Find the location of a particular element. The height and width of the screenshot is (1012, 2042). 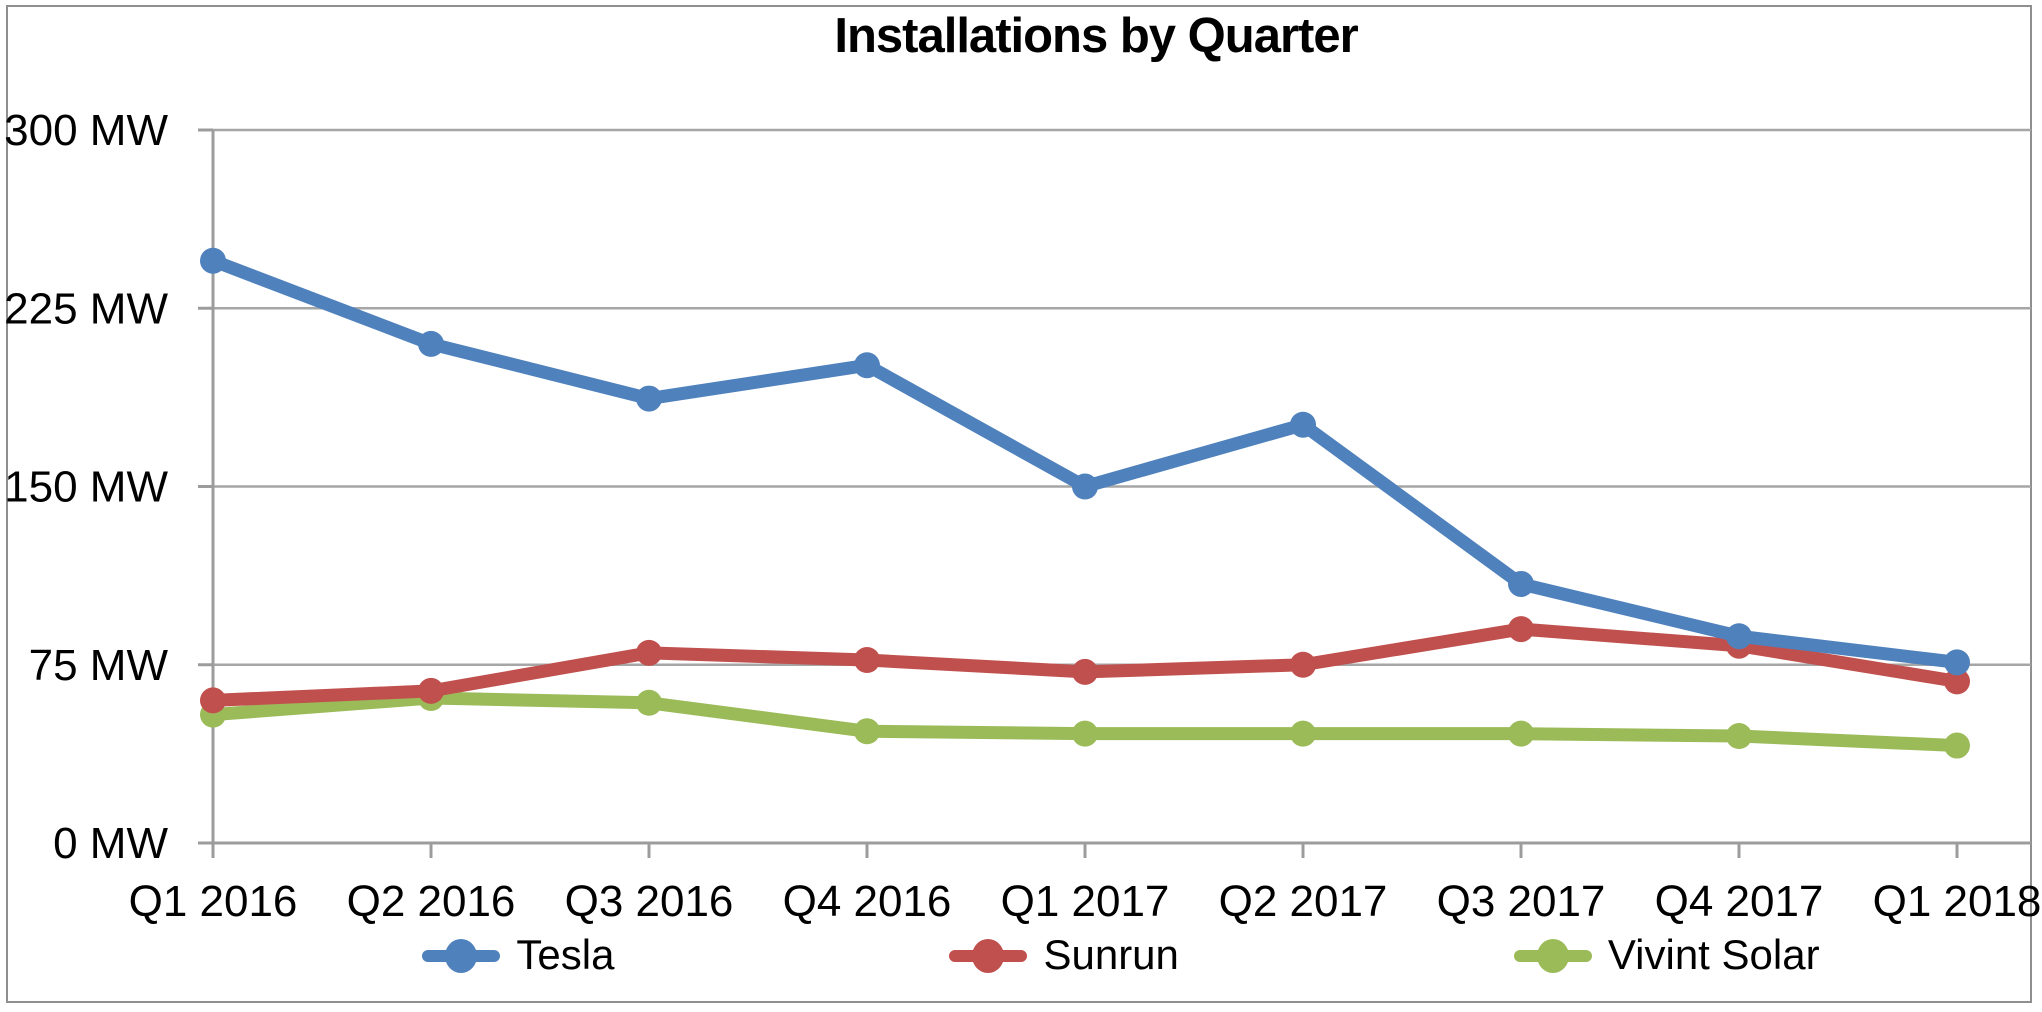

legend-label: Sunrun is located at coordinates (1111, 954).